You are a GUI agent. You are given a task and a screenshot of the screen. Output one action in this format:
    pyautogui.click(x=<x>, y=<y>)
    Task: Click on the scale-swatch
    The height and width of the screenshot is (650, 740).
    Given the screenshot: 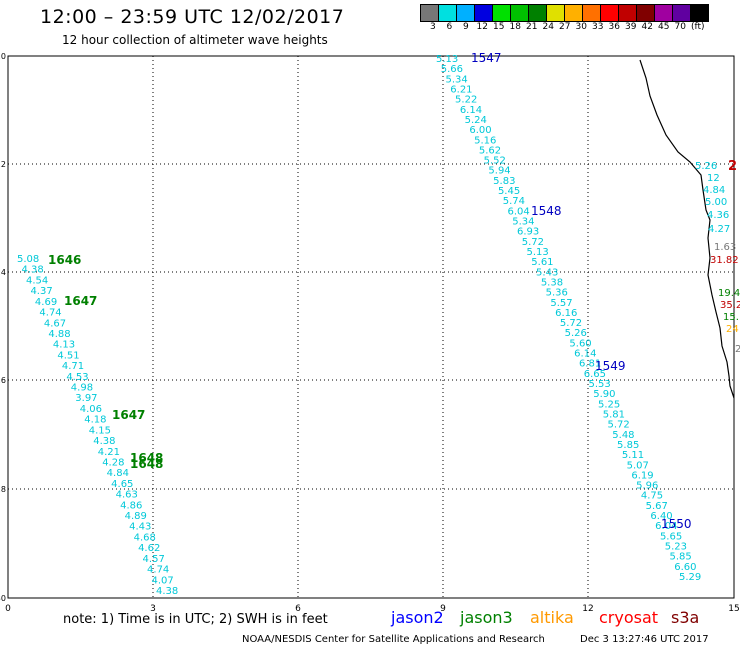 What is the action you would take?
    pyautogui.click(x=699, y=13)
    